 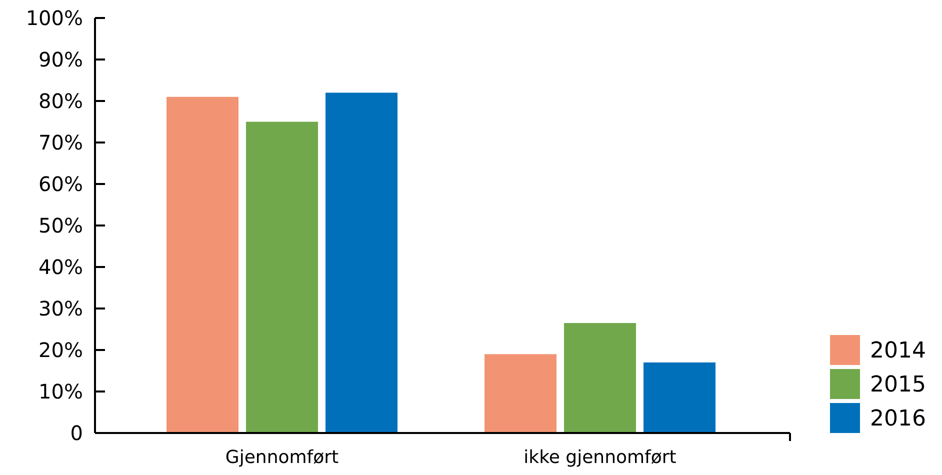 What do you see at coordinates (282, 457) in the screenshot?
I see `x-tick-label: Gjennomført` at bounding box center [282, 457].